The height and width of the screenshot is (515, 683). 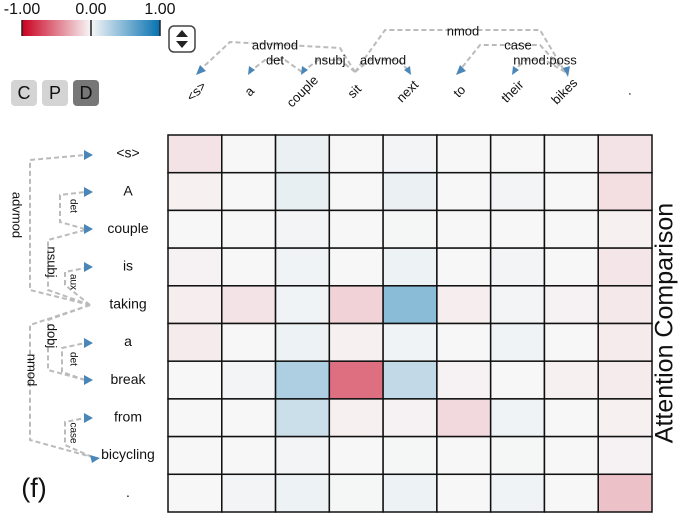 I want to click on panel-label: (f), so click(x=33, y=488).